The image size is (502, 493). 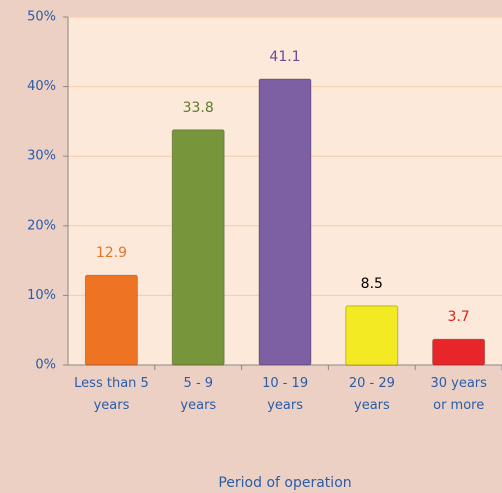 What do you see at coordinates (41, 225) in the screenshot?
I see `y-tick-label: 20%` at bounding box center [41, 225].